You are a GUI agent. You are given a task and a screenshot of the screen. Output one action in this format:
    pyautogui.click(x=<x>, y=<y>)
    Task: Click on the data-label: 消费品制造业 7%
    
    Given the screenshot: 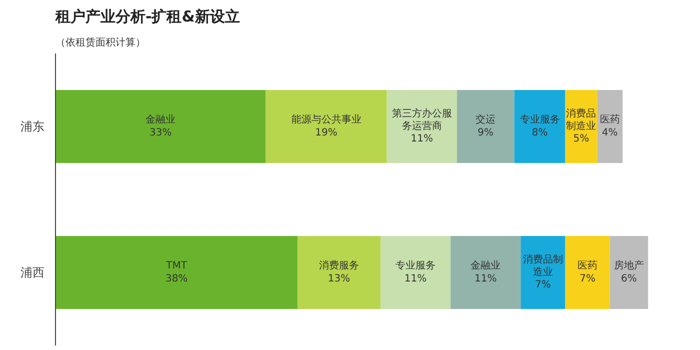 What is the action you would take?
    pyautogui.click(x=542, y=272)
    